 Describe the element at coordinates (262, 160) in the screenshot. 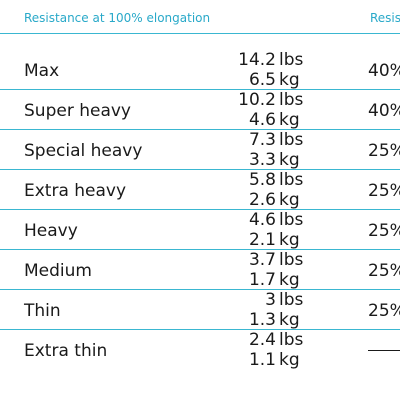

I see `value-kg: 3.3` at that location.